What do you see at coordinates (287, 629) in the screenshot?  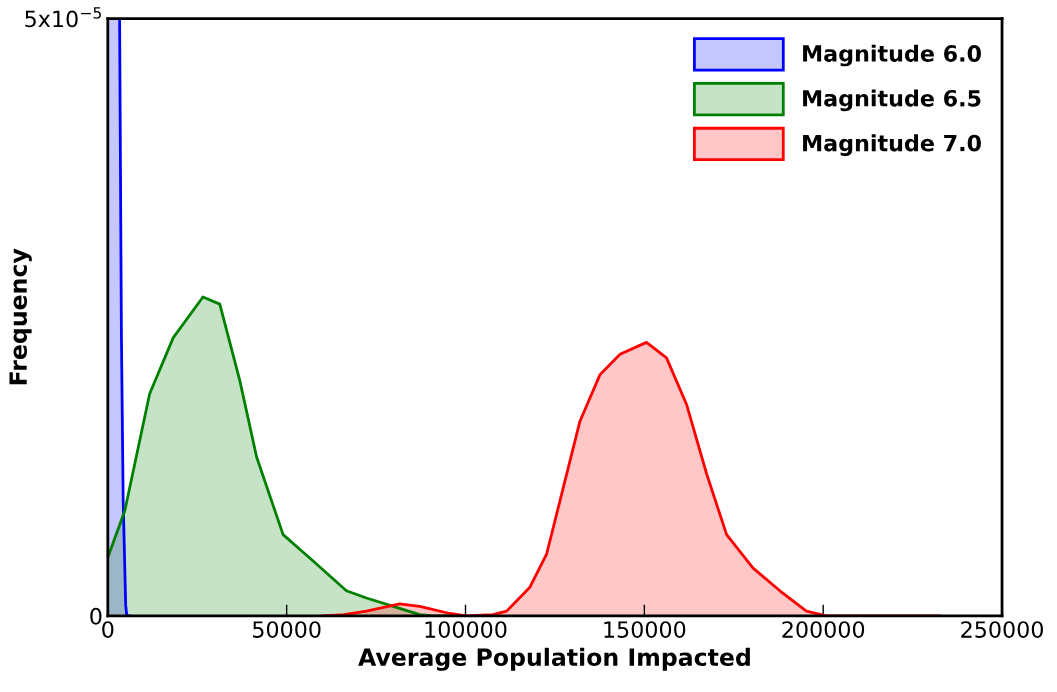 I see `x-tick-label: 50000` at bounding box center [287, 629].